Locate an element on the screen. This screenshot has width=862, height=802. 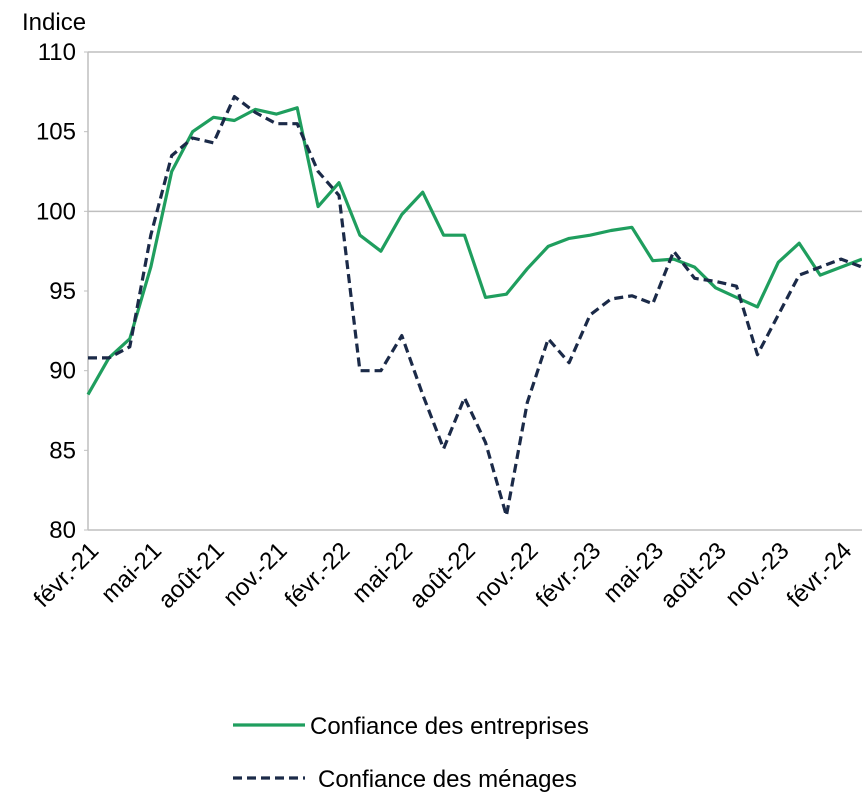
x-tick-label: févr.-23 is located at coordinates (569, 575).